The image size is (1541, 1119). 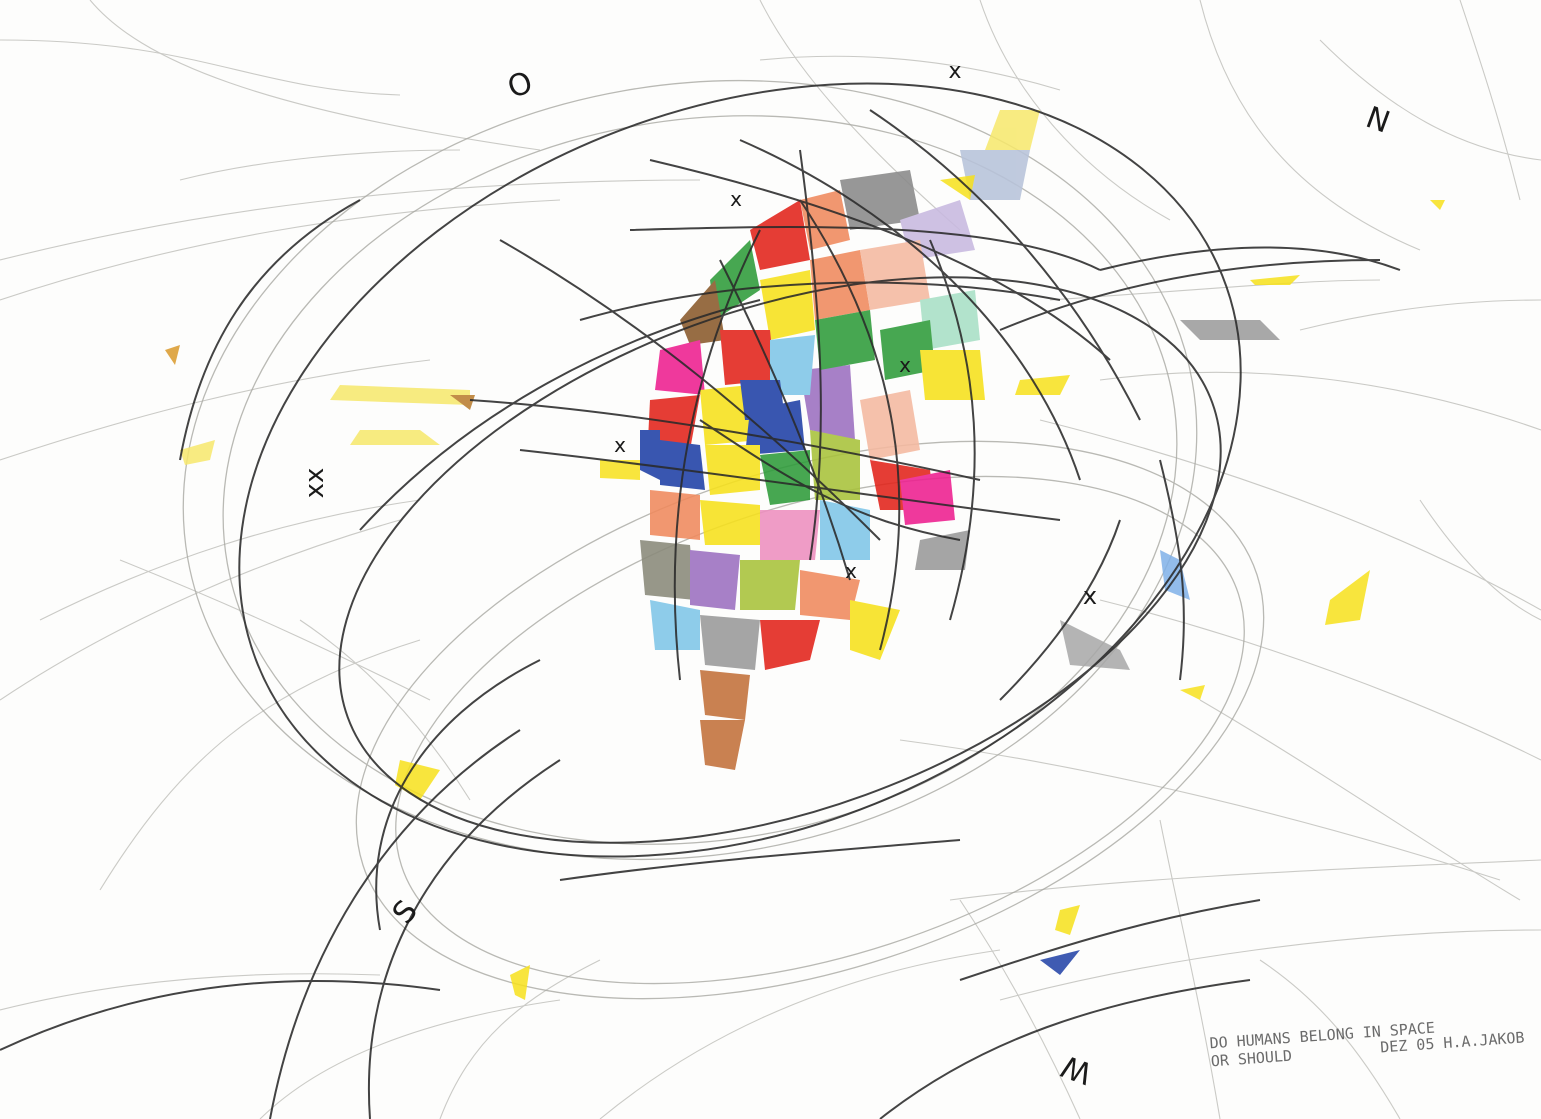 I want to click on colored-segments, so click(x=835, y=460).